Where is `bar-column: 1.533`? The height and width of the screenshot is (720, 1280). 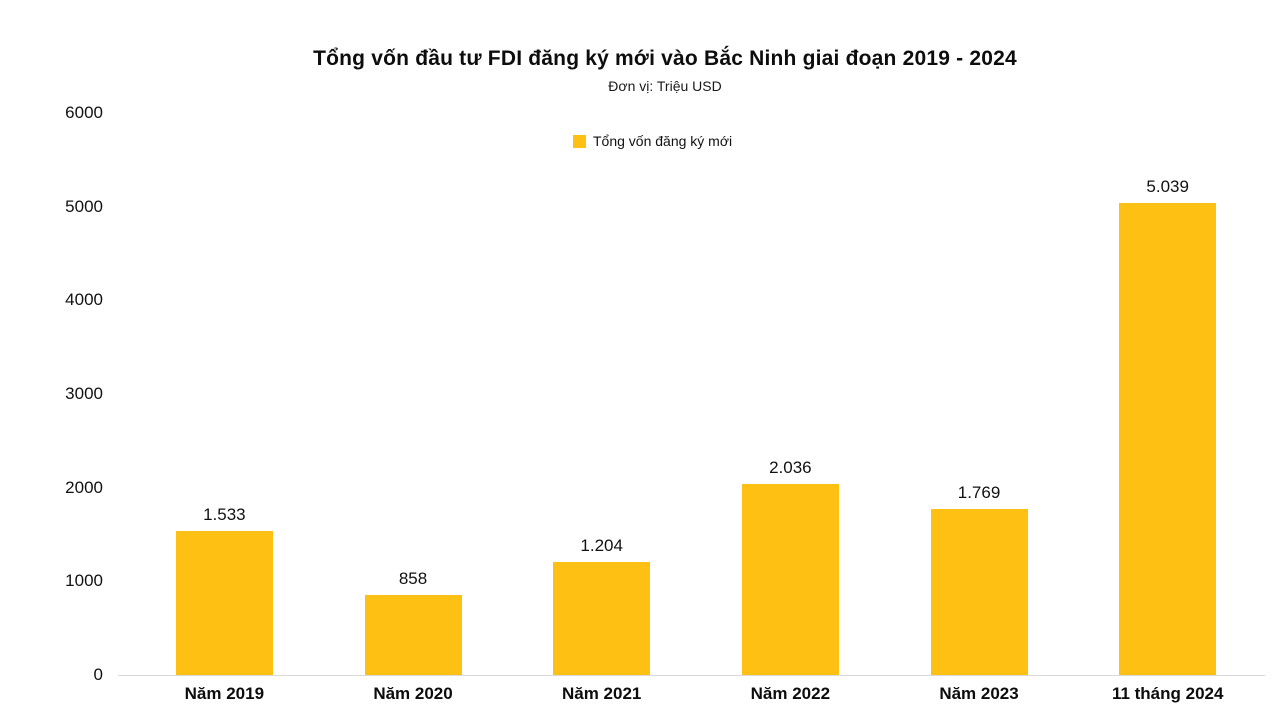 bar-column: 1.533 is located at coordinates (224, 394).